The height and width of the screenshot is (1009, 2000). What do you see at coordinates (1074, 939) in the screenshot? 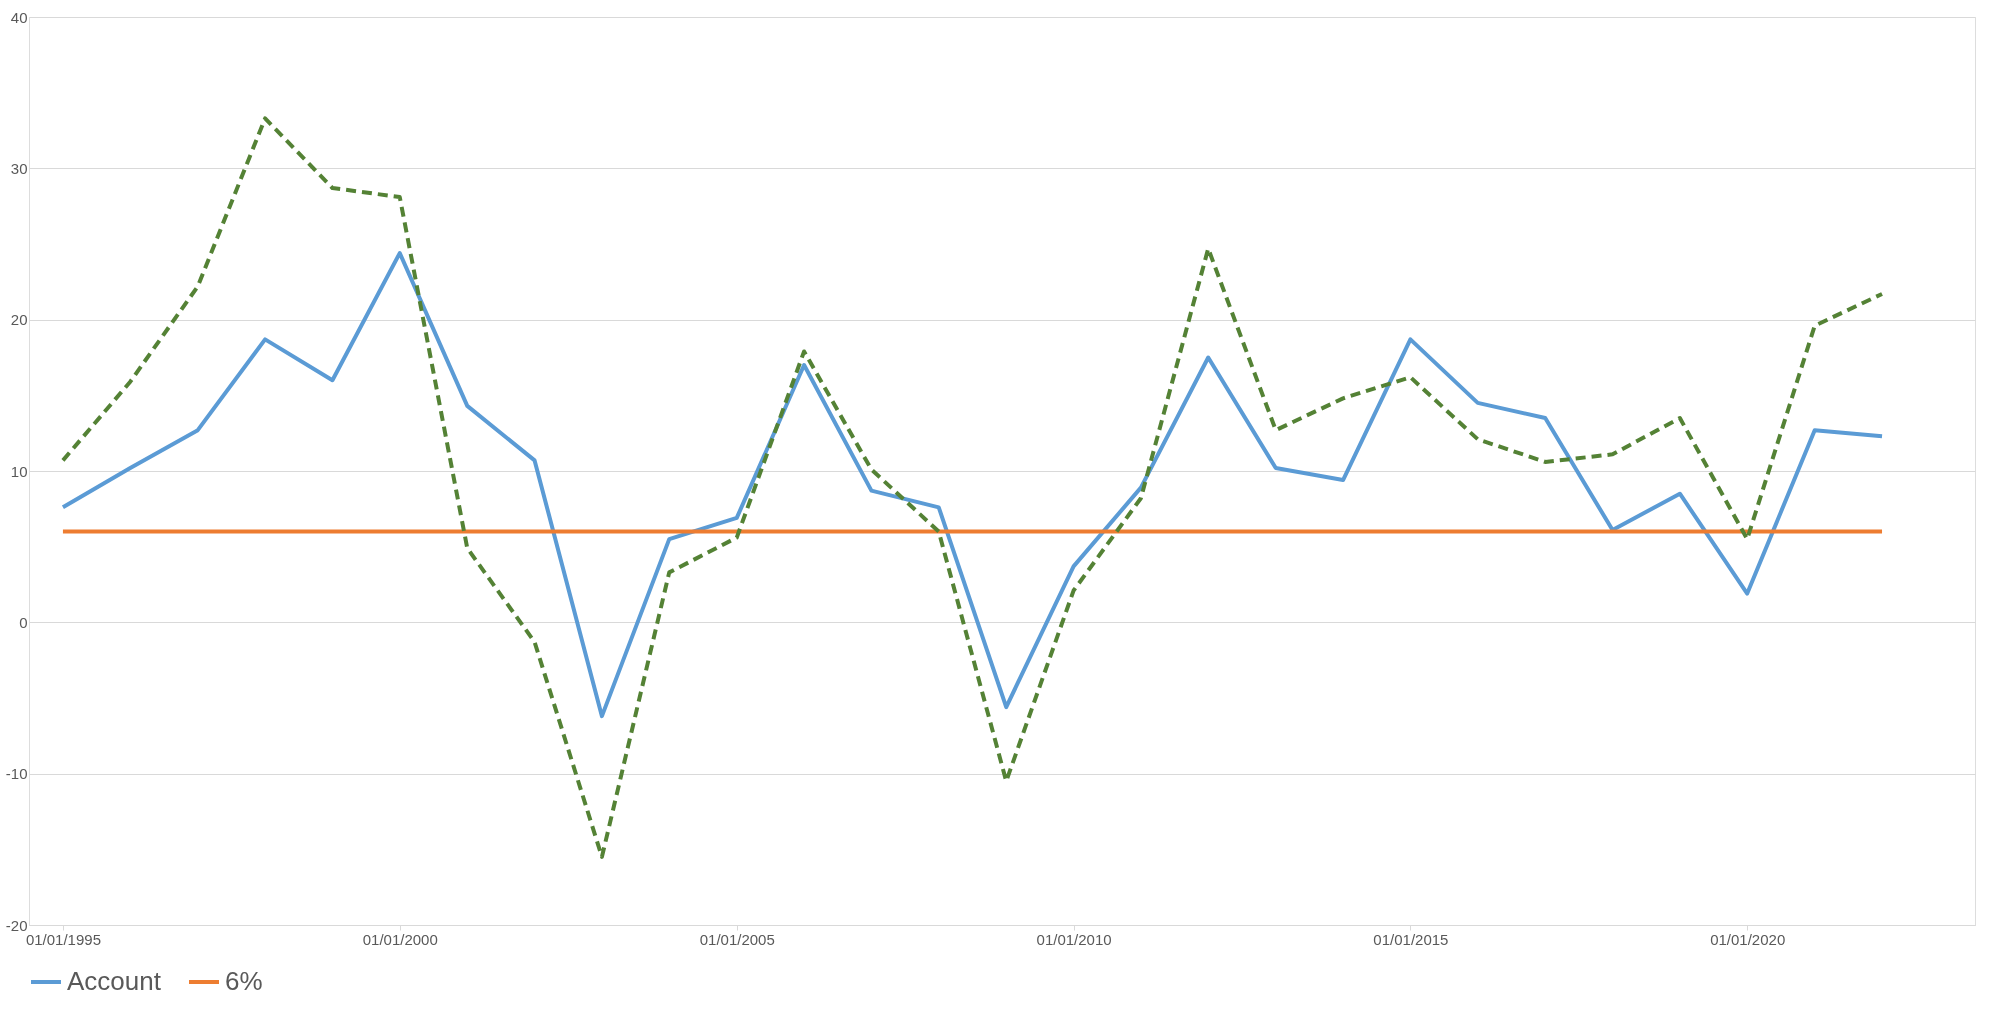
I see `x-tick-label: 01/01/2010` at bounding box center [1074, 939].